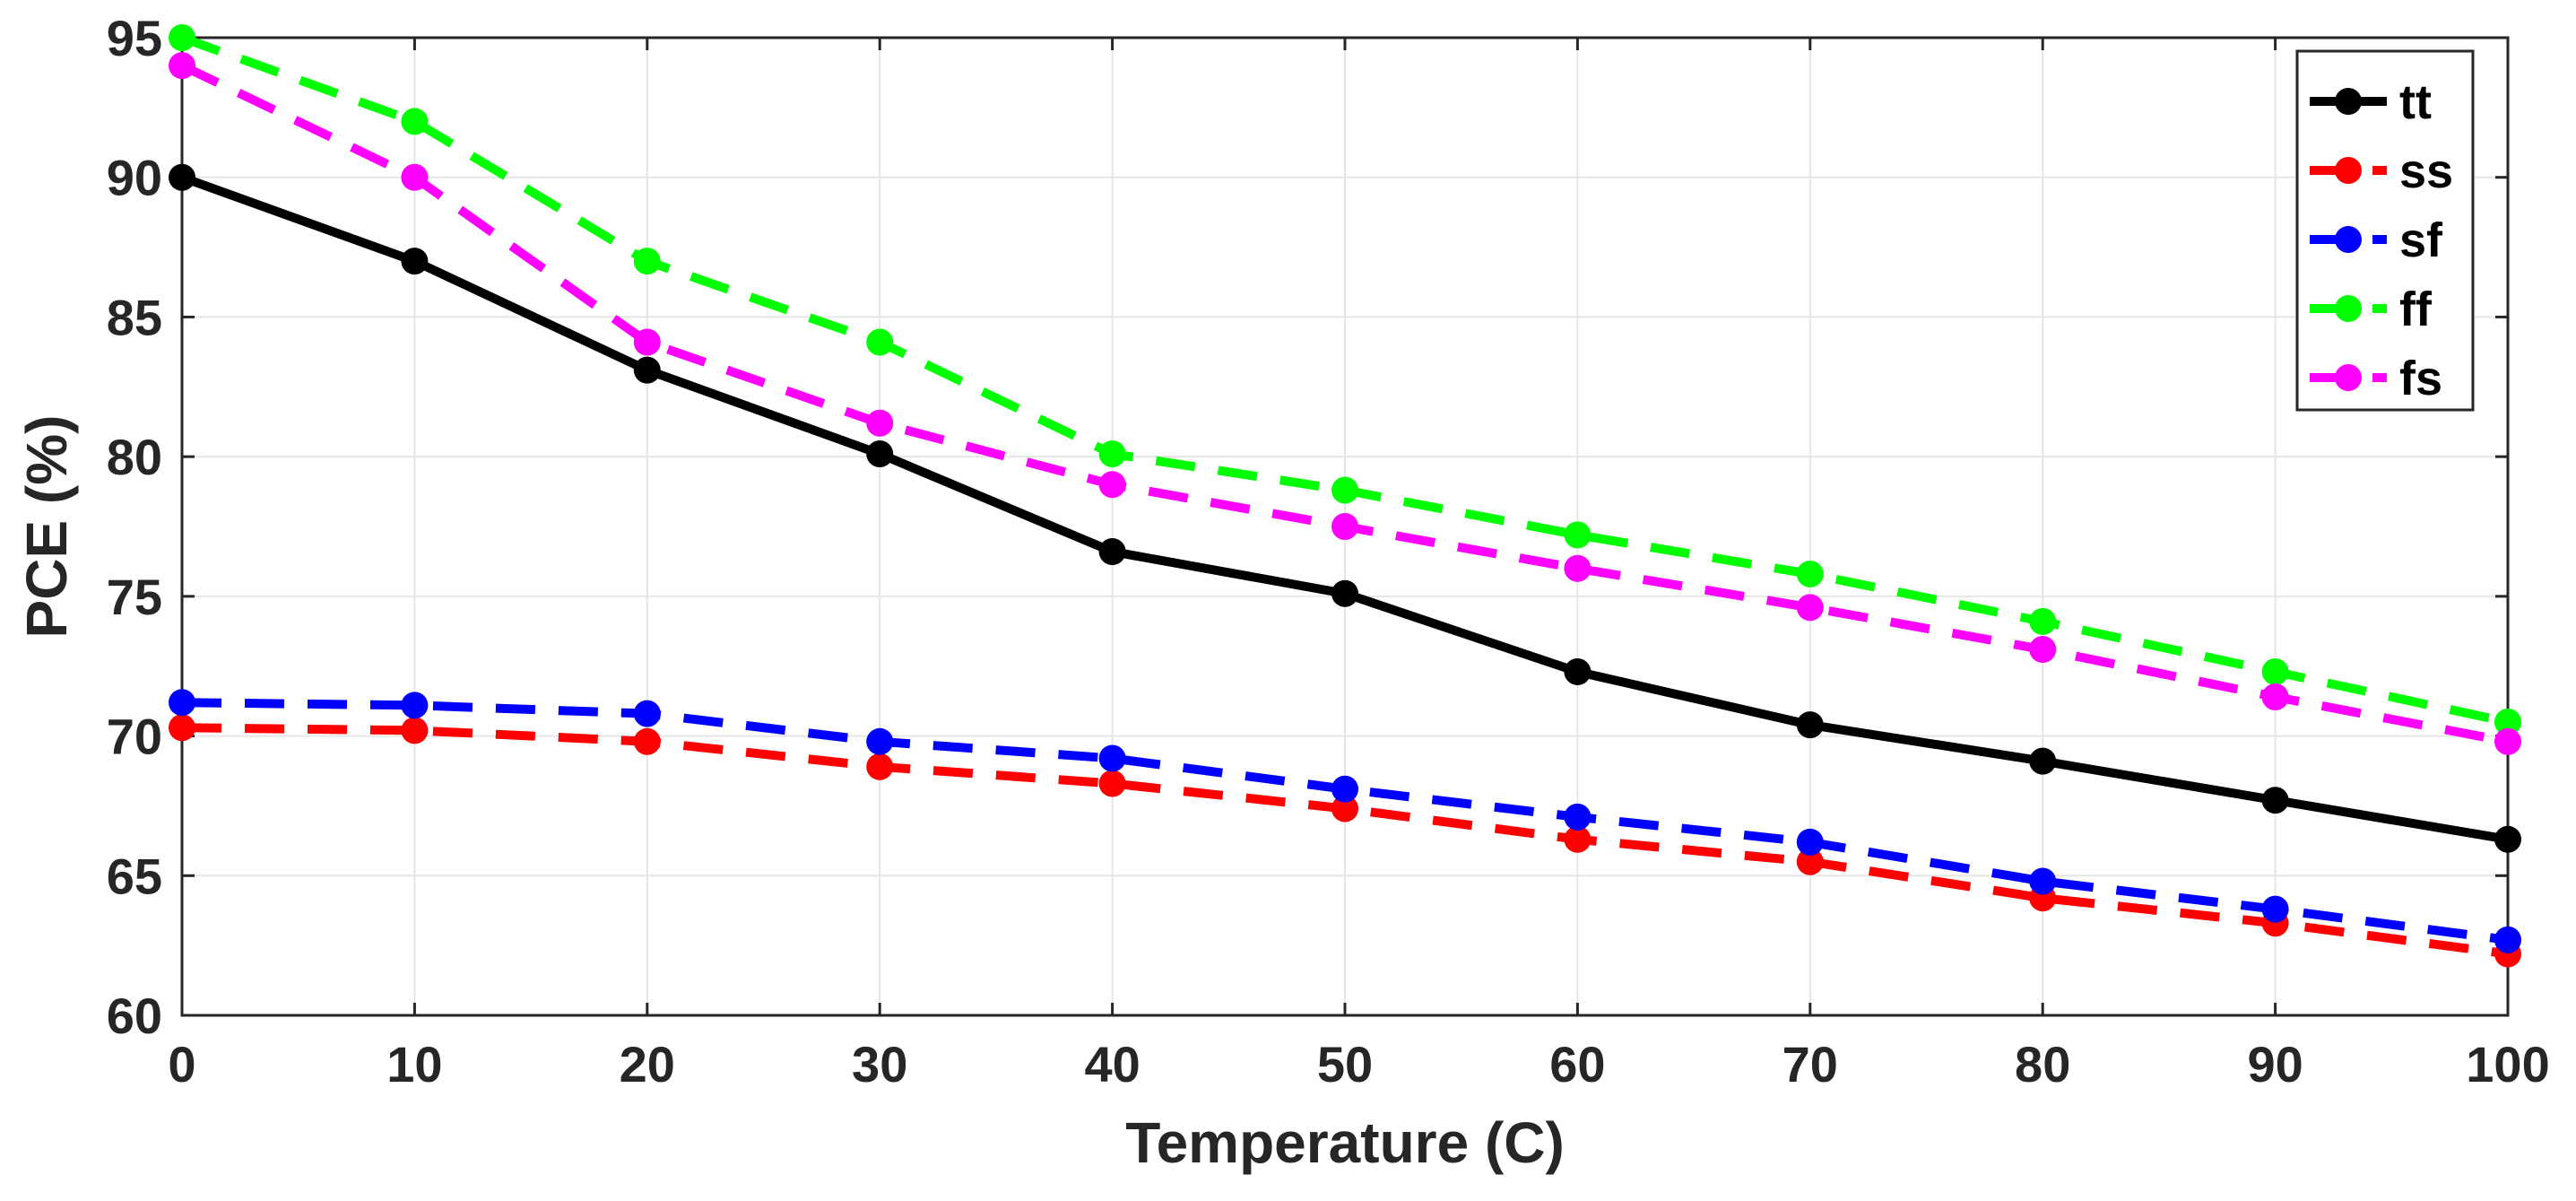 The image size is (2576, 1201). Describe the element at coordinates (2426, 171) in the screenshot. I see `legend-label-ss: ss` at that location.